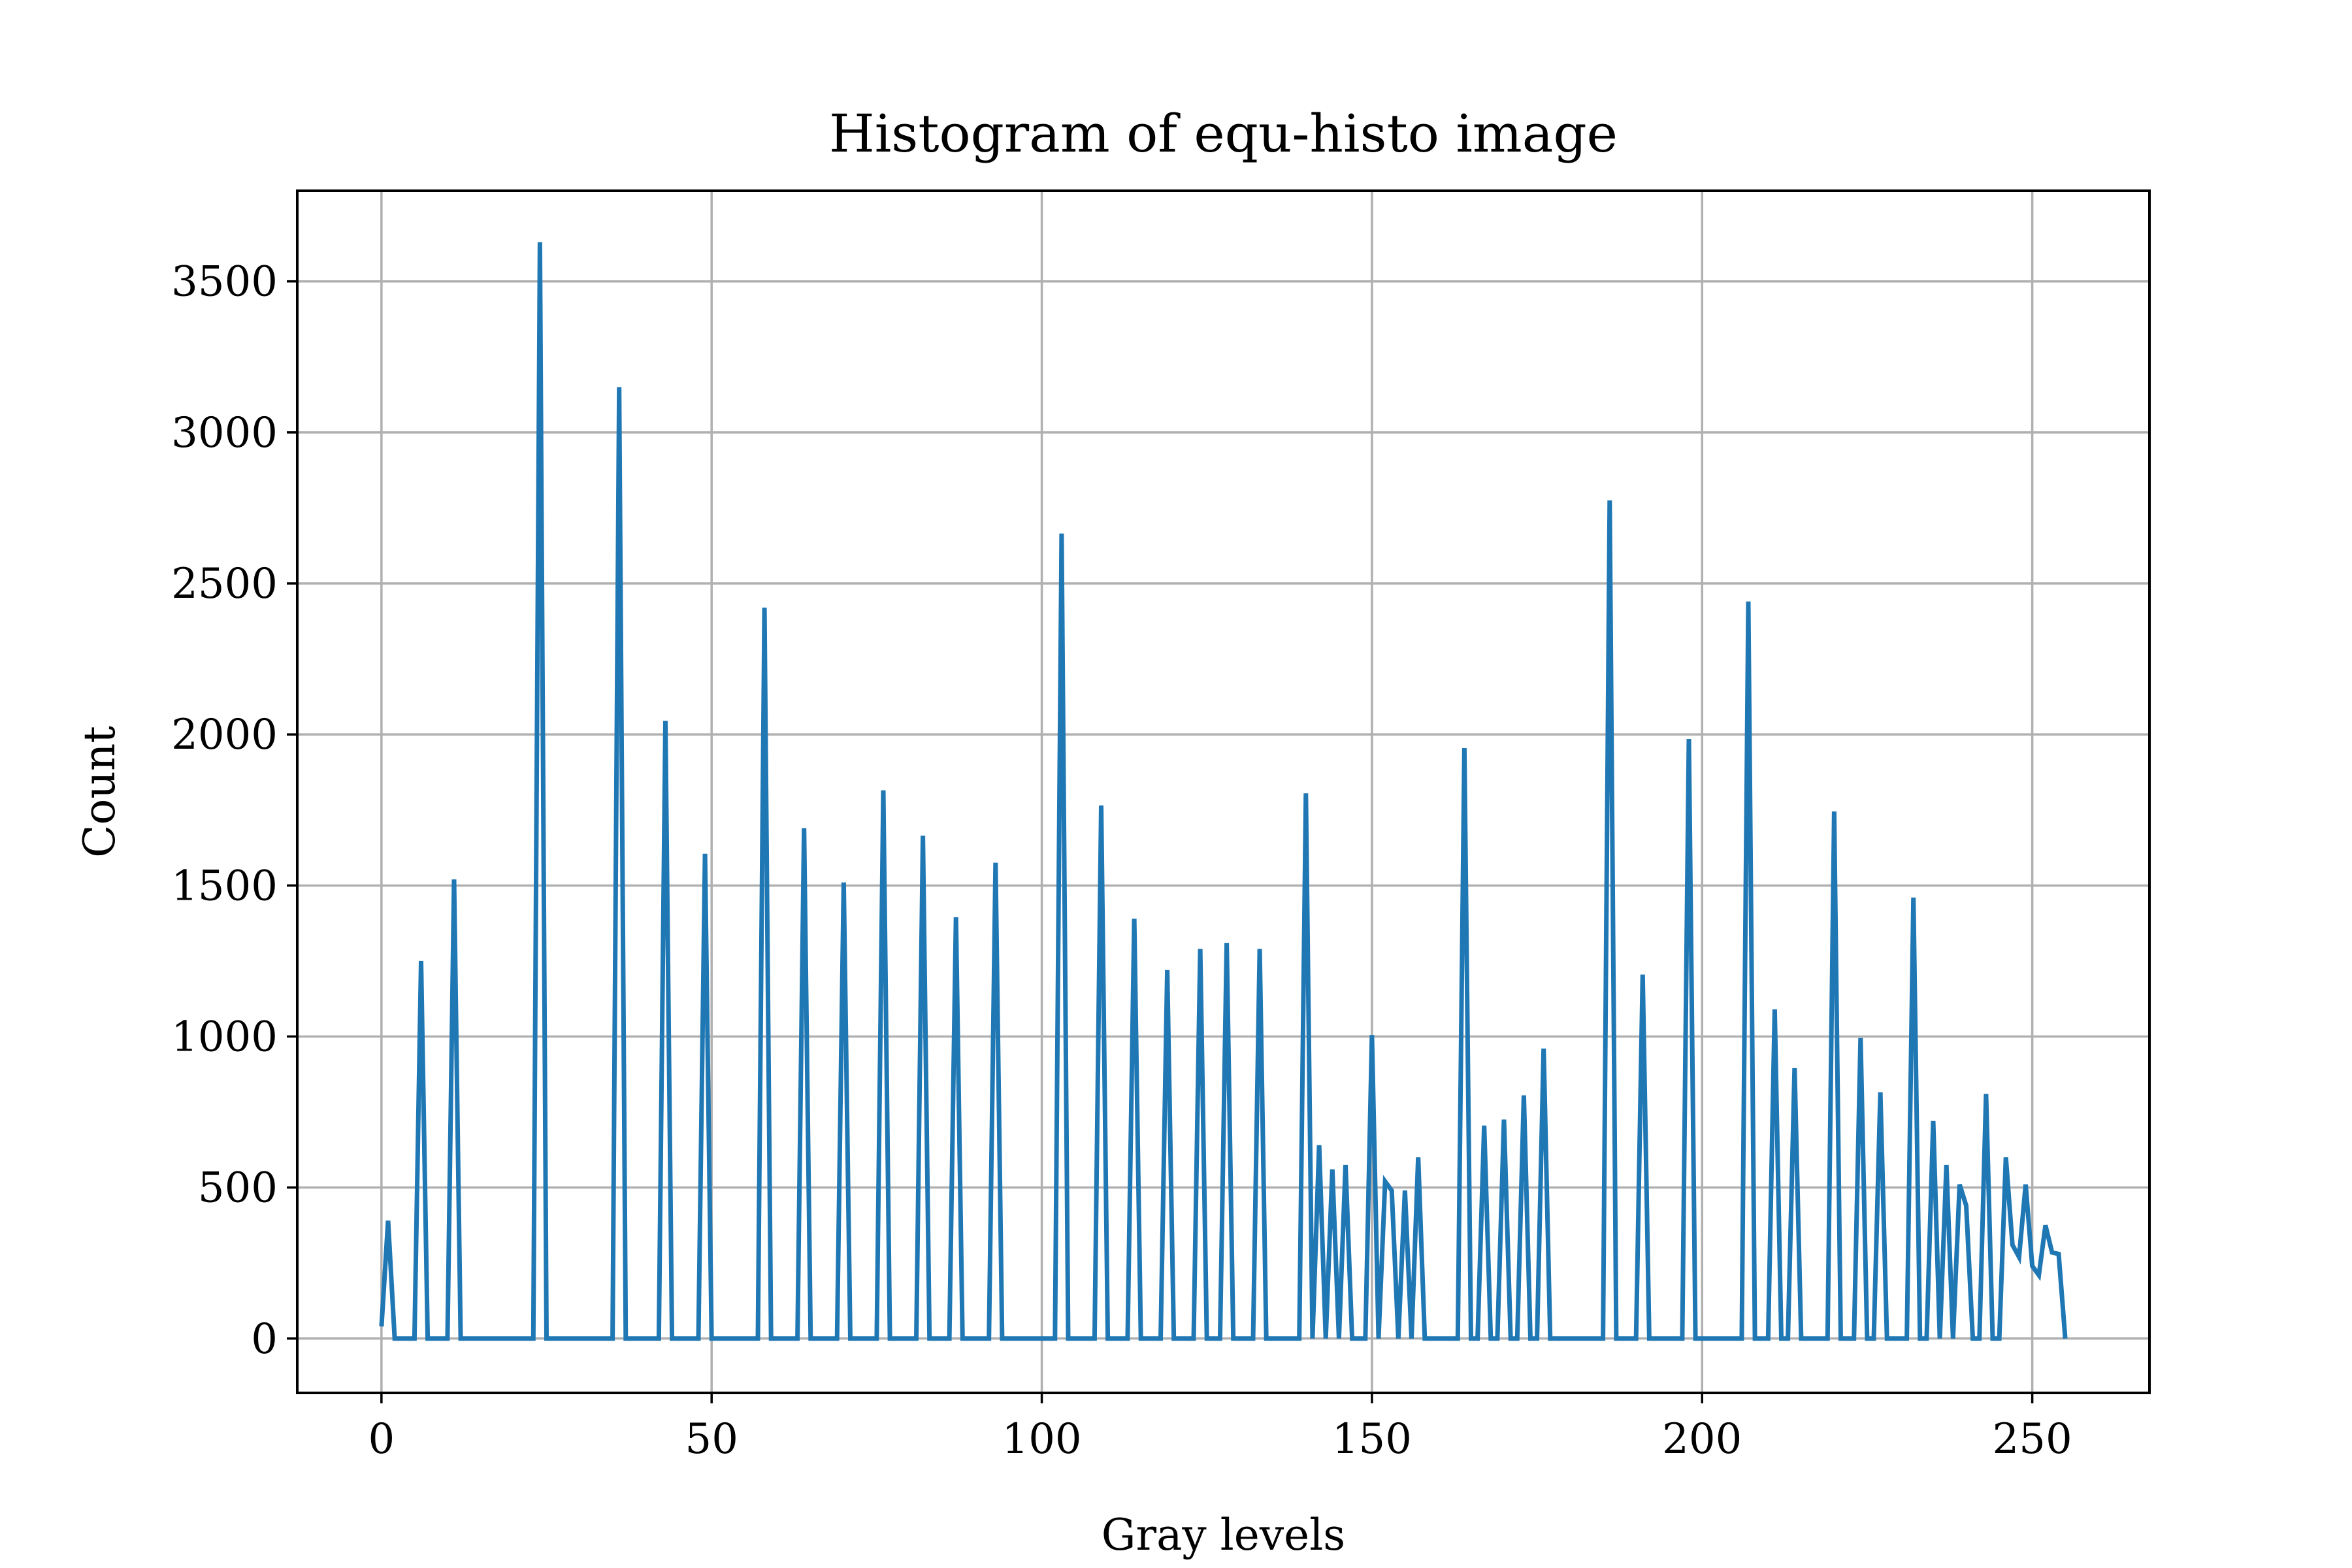 This screenshot has height=1568, width=2352. What do you see at coordinates (99, 792) in the screenshot?
I see `y-axis-label: Count` at bounding box center [99, 792].